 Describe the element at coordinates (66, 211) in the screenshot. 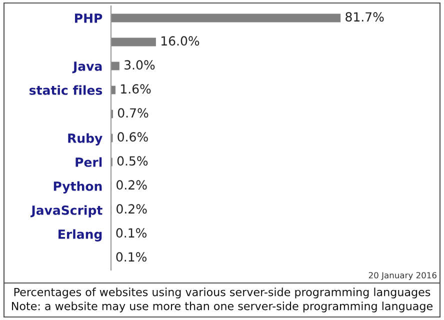

I see `y-tick-label: JavaScript` at that location.